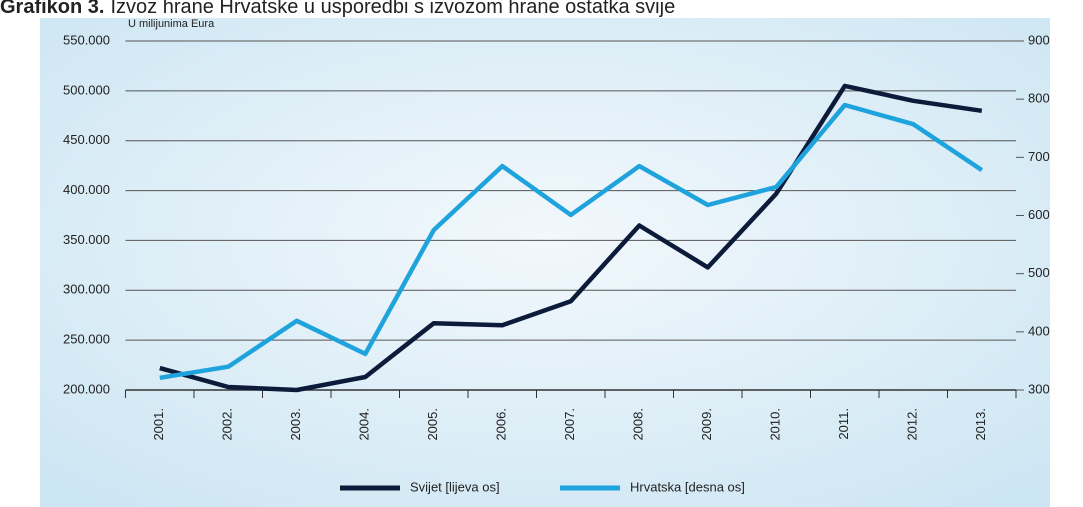 Image resolution: width=1083 pixels, height=507 pixels. Describe the element at coordinates (364, 424) in the screenshot. I see `x-tick-label: 2004.` at that location.